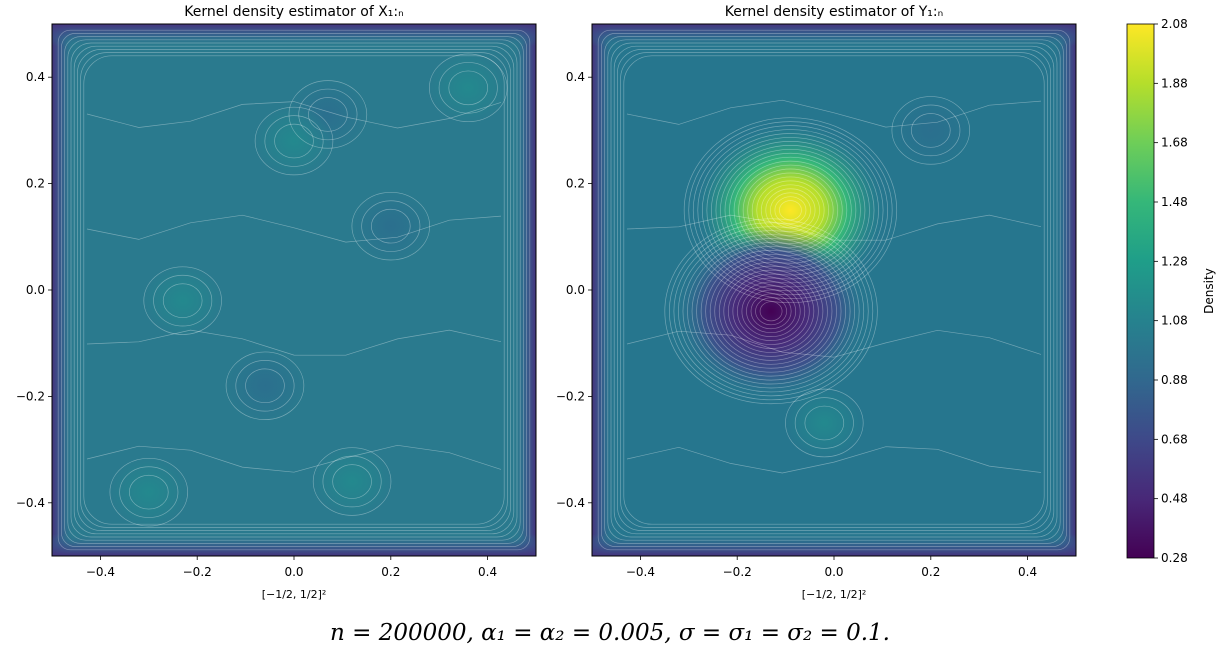 The image size is (1220, 649). Describe the element at coordinates (570, 396) in the screenshot. I see `y-tick-label: −0.2` at that location.